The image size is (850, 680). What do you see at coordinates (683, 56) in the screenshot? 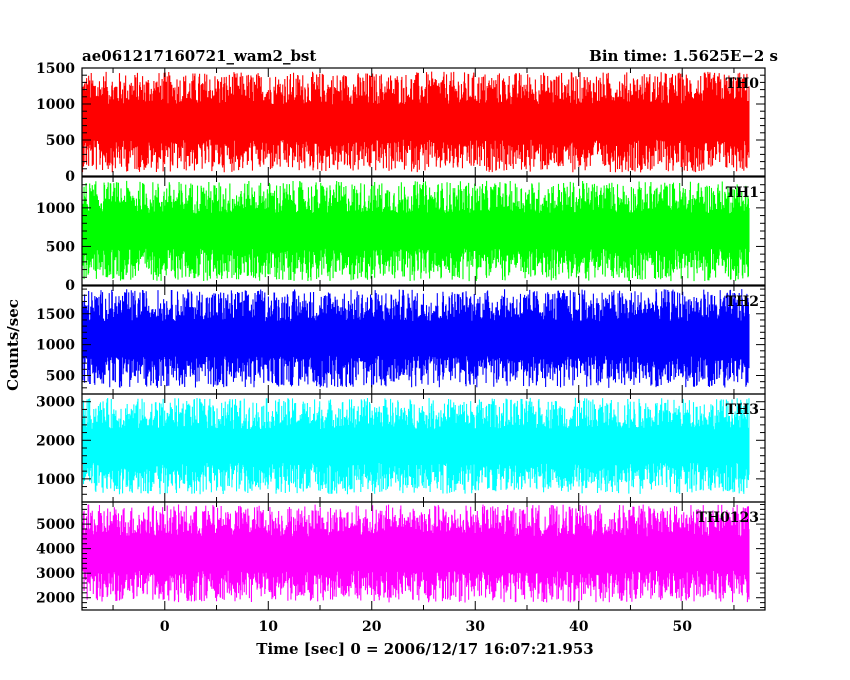
I see `chart-title-right: Bin time: 1.5625E−2 s` at bounding box center [683, 56].